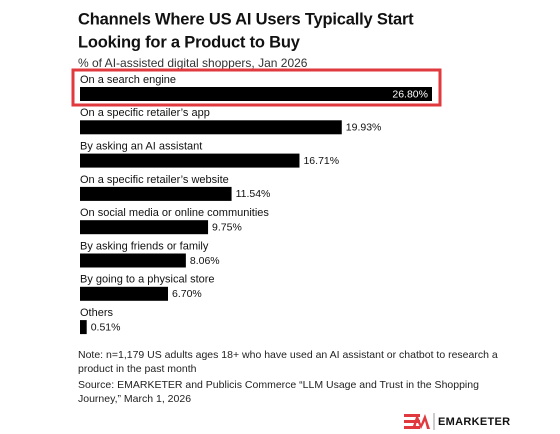 Image resolution: width=560 pixels, height=434 pixels. I want to click on value-label: 6.70%, so click(187, 294).